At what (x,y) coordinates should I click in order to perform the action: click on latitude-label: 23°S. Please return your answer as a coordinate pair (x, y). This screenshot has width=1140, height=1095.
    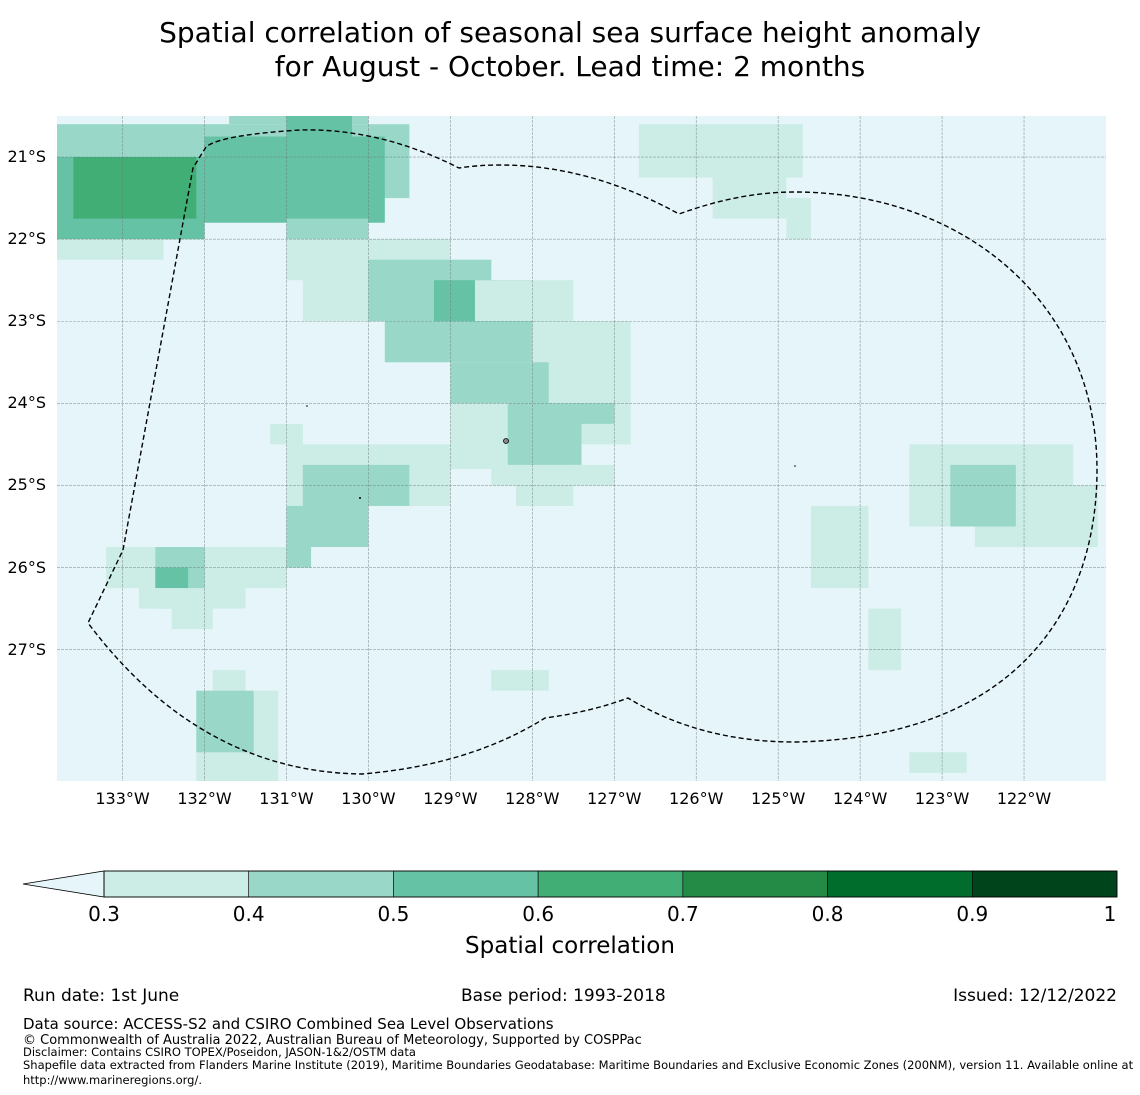
    Looking at the image, I should click on (26, 321).